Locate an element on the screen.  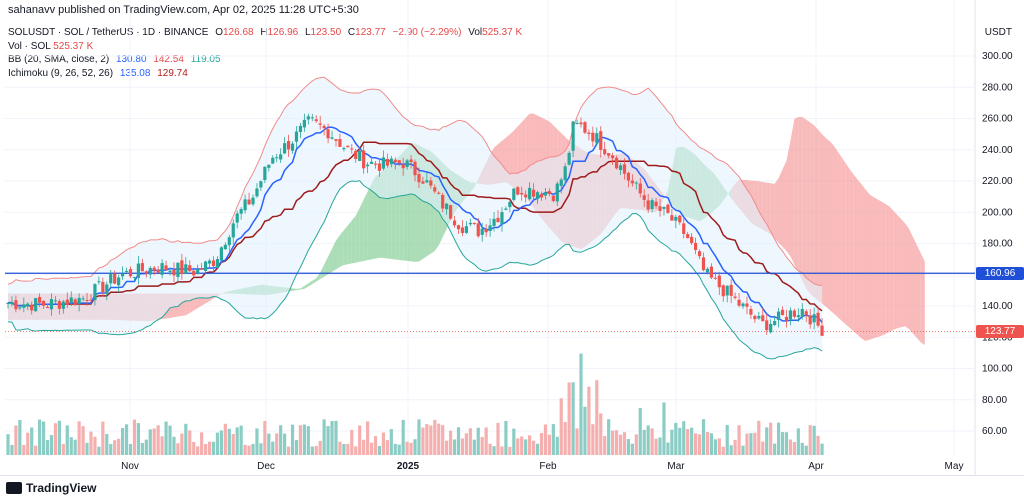
last-price-label: 123.77 is located at coordinates (1000, 332).